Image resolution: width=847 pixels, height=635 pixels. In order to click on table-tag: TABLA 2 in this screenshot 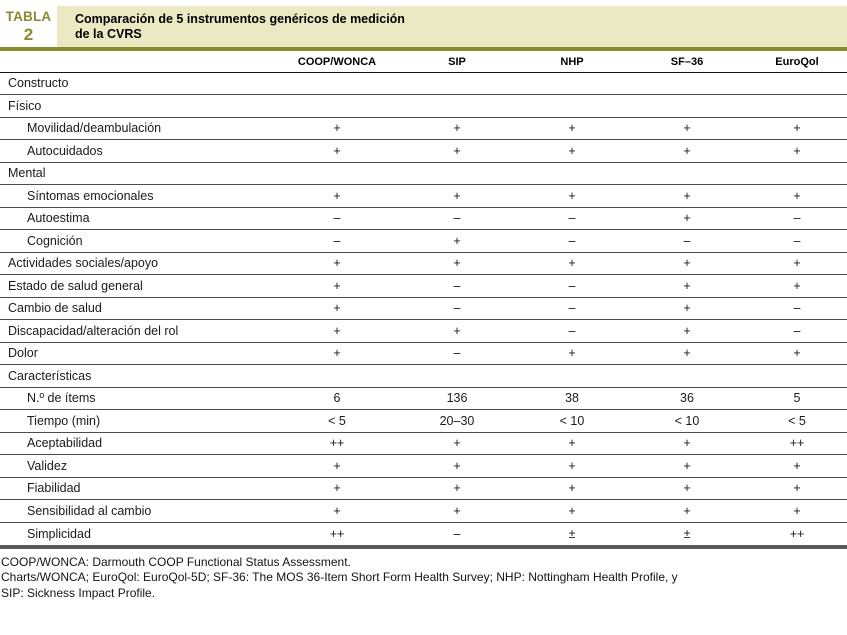, I will do `click(28, 26)`.